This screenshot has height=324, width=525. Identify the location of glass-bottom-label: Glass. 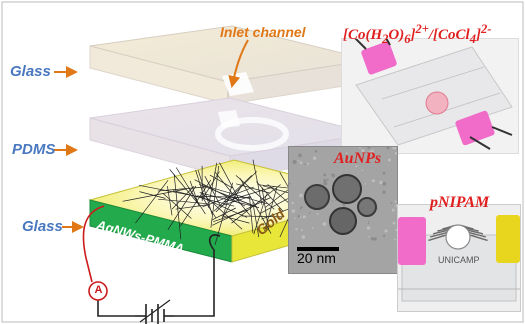
(42, 226).